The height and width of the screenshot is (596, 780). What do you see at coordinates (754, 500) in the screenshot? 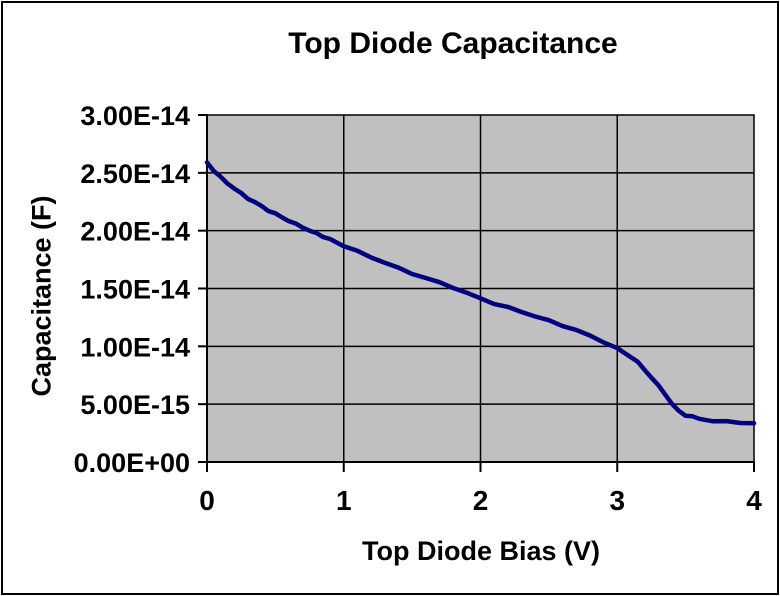
I see `x-tick-label: 4` at bounding box center [754, 500].